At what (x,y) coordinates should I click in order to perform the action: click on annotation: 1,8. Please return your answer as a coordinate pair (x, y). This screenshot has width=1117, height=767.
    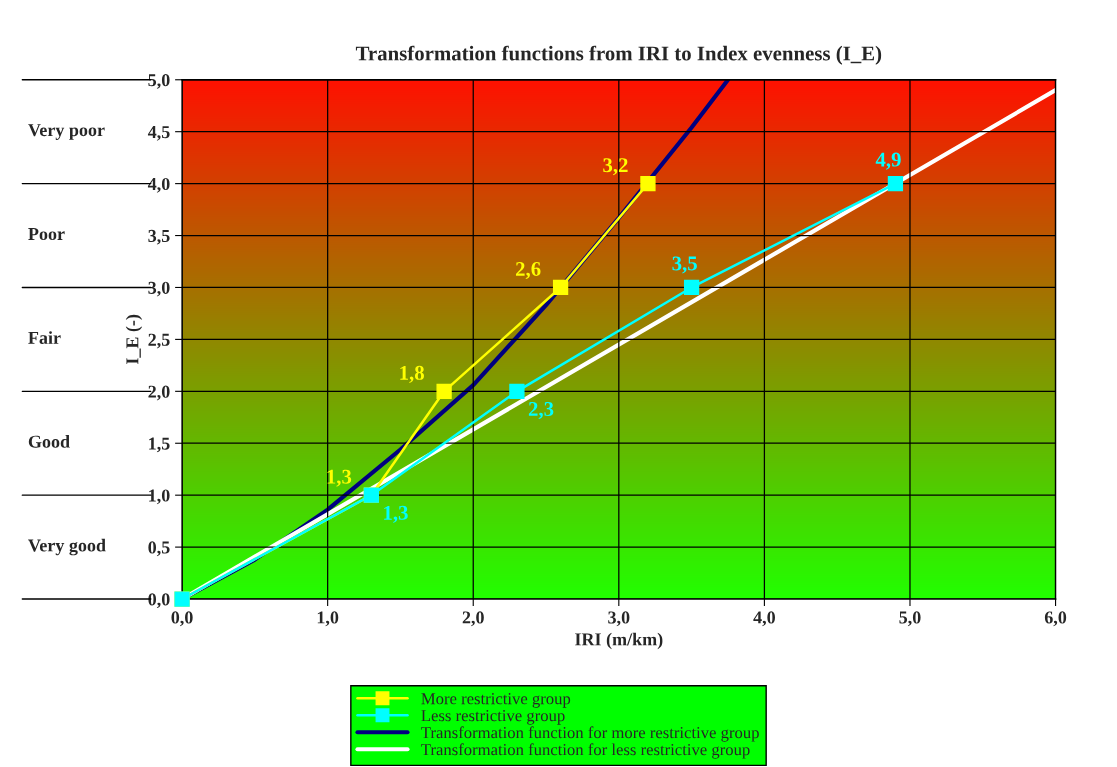
    Looking at the image, I should click on (412, 374).